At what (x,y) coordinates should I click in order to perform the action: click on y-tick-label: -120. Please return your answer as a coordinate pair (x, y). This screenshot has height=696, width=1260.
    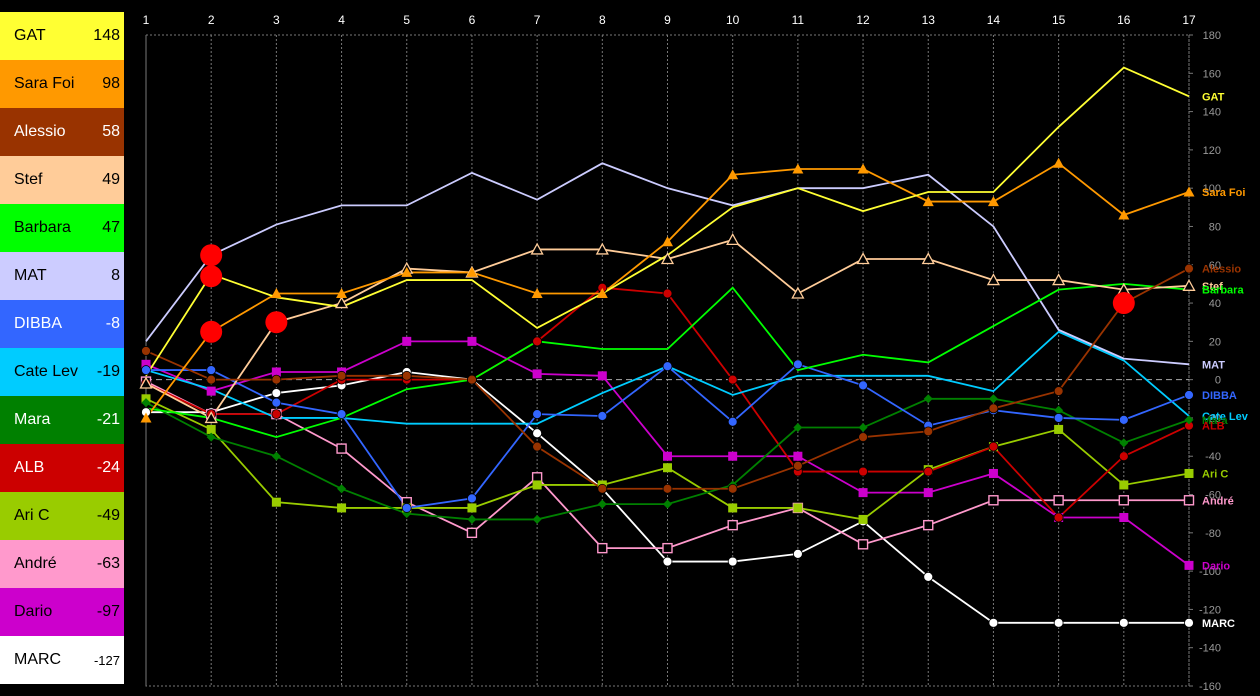
    Looking at the image, I should click on (1210, 610).